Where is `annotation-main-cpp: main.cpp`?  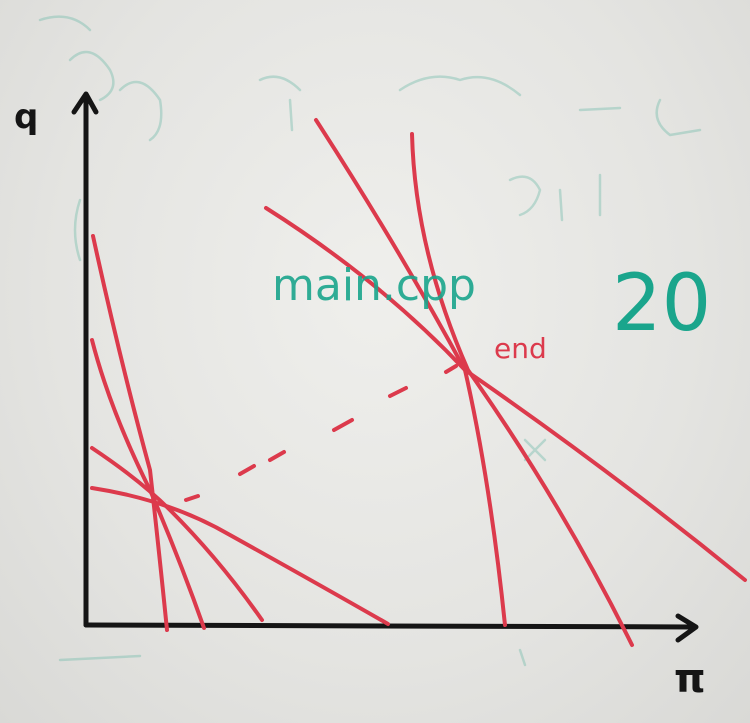 annotation-main-cpp: main.cpp is located at coordinates (374, 285).